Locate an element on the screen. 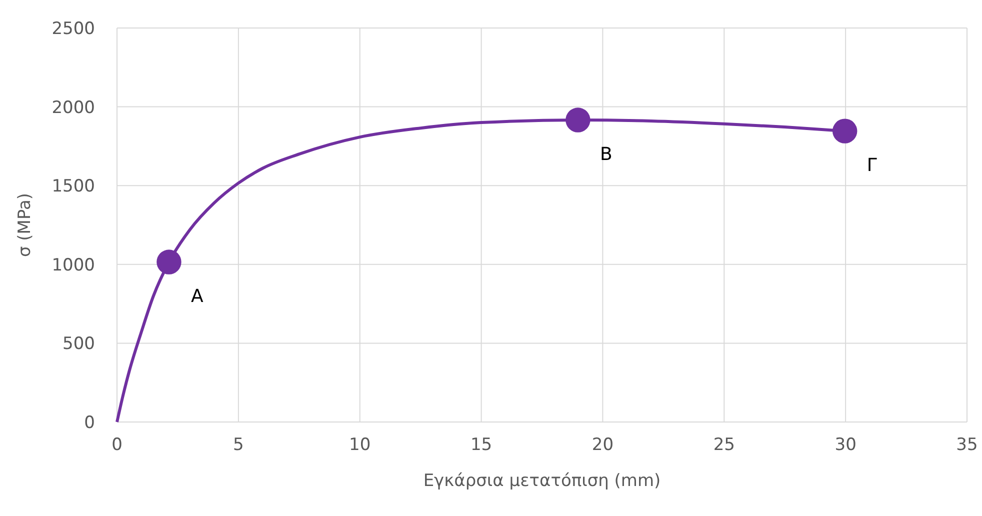 The height and width of the screenshot is (516, 982). x-axis-title: Εγκάρσια μετατόπιση (mm) is located at coordinates (542, 481).